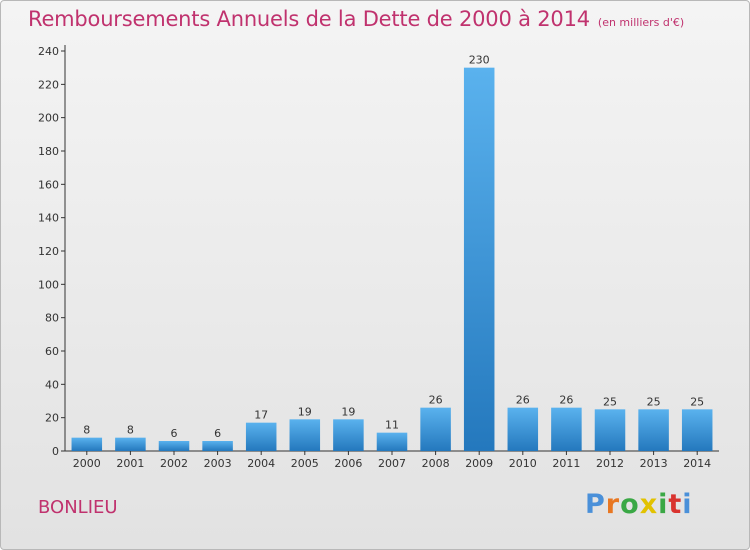  I want to click on y-tick-label: 60, so click(52, 351).